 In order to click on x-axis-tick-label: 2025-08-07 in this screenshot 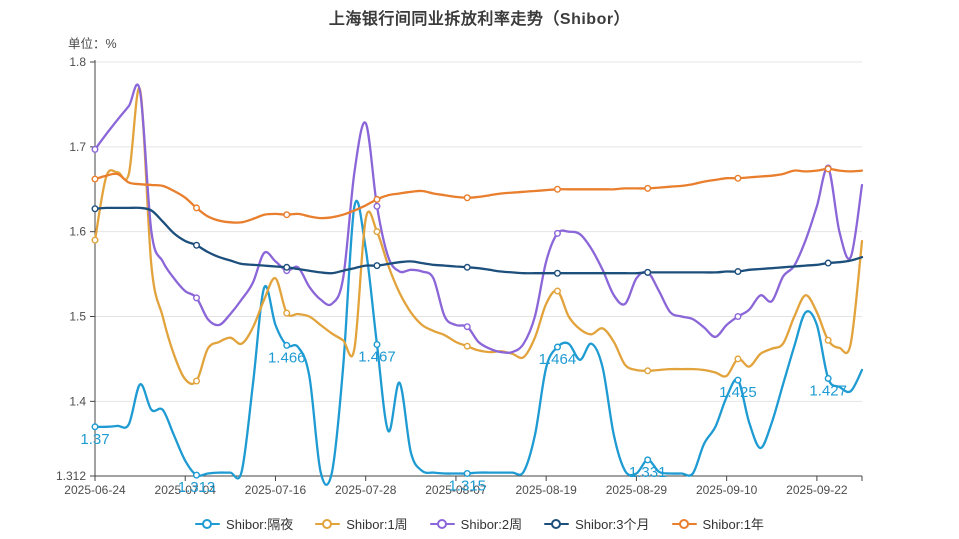, I will do `click(456, 490)`.